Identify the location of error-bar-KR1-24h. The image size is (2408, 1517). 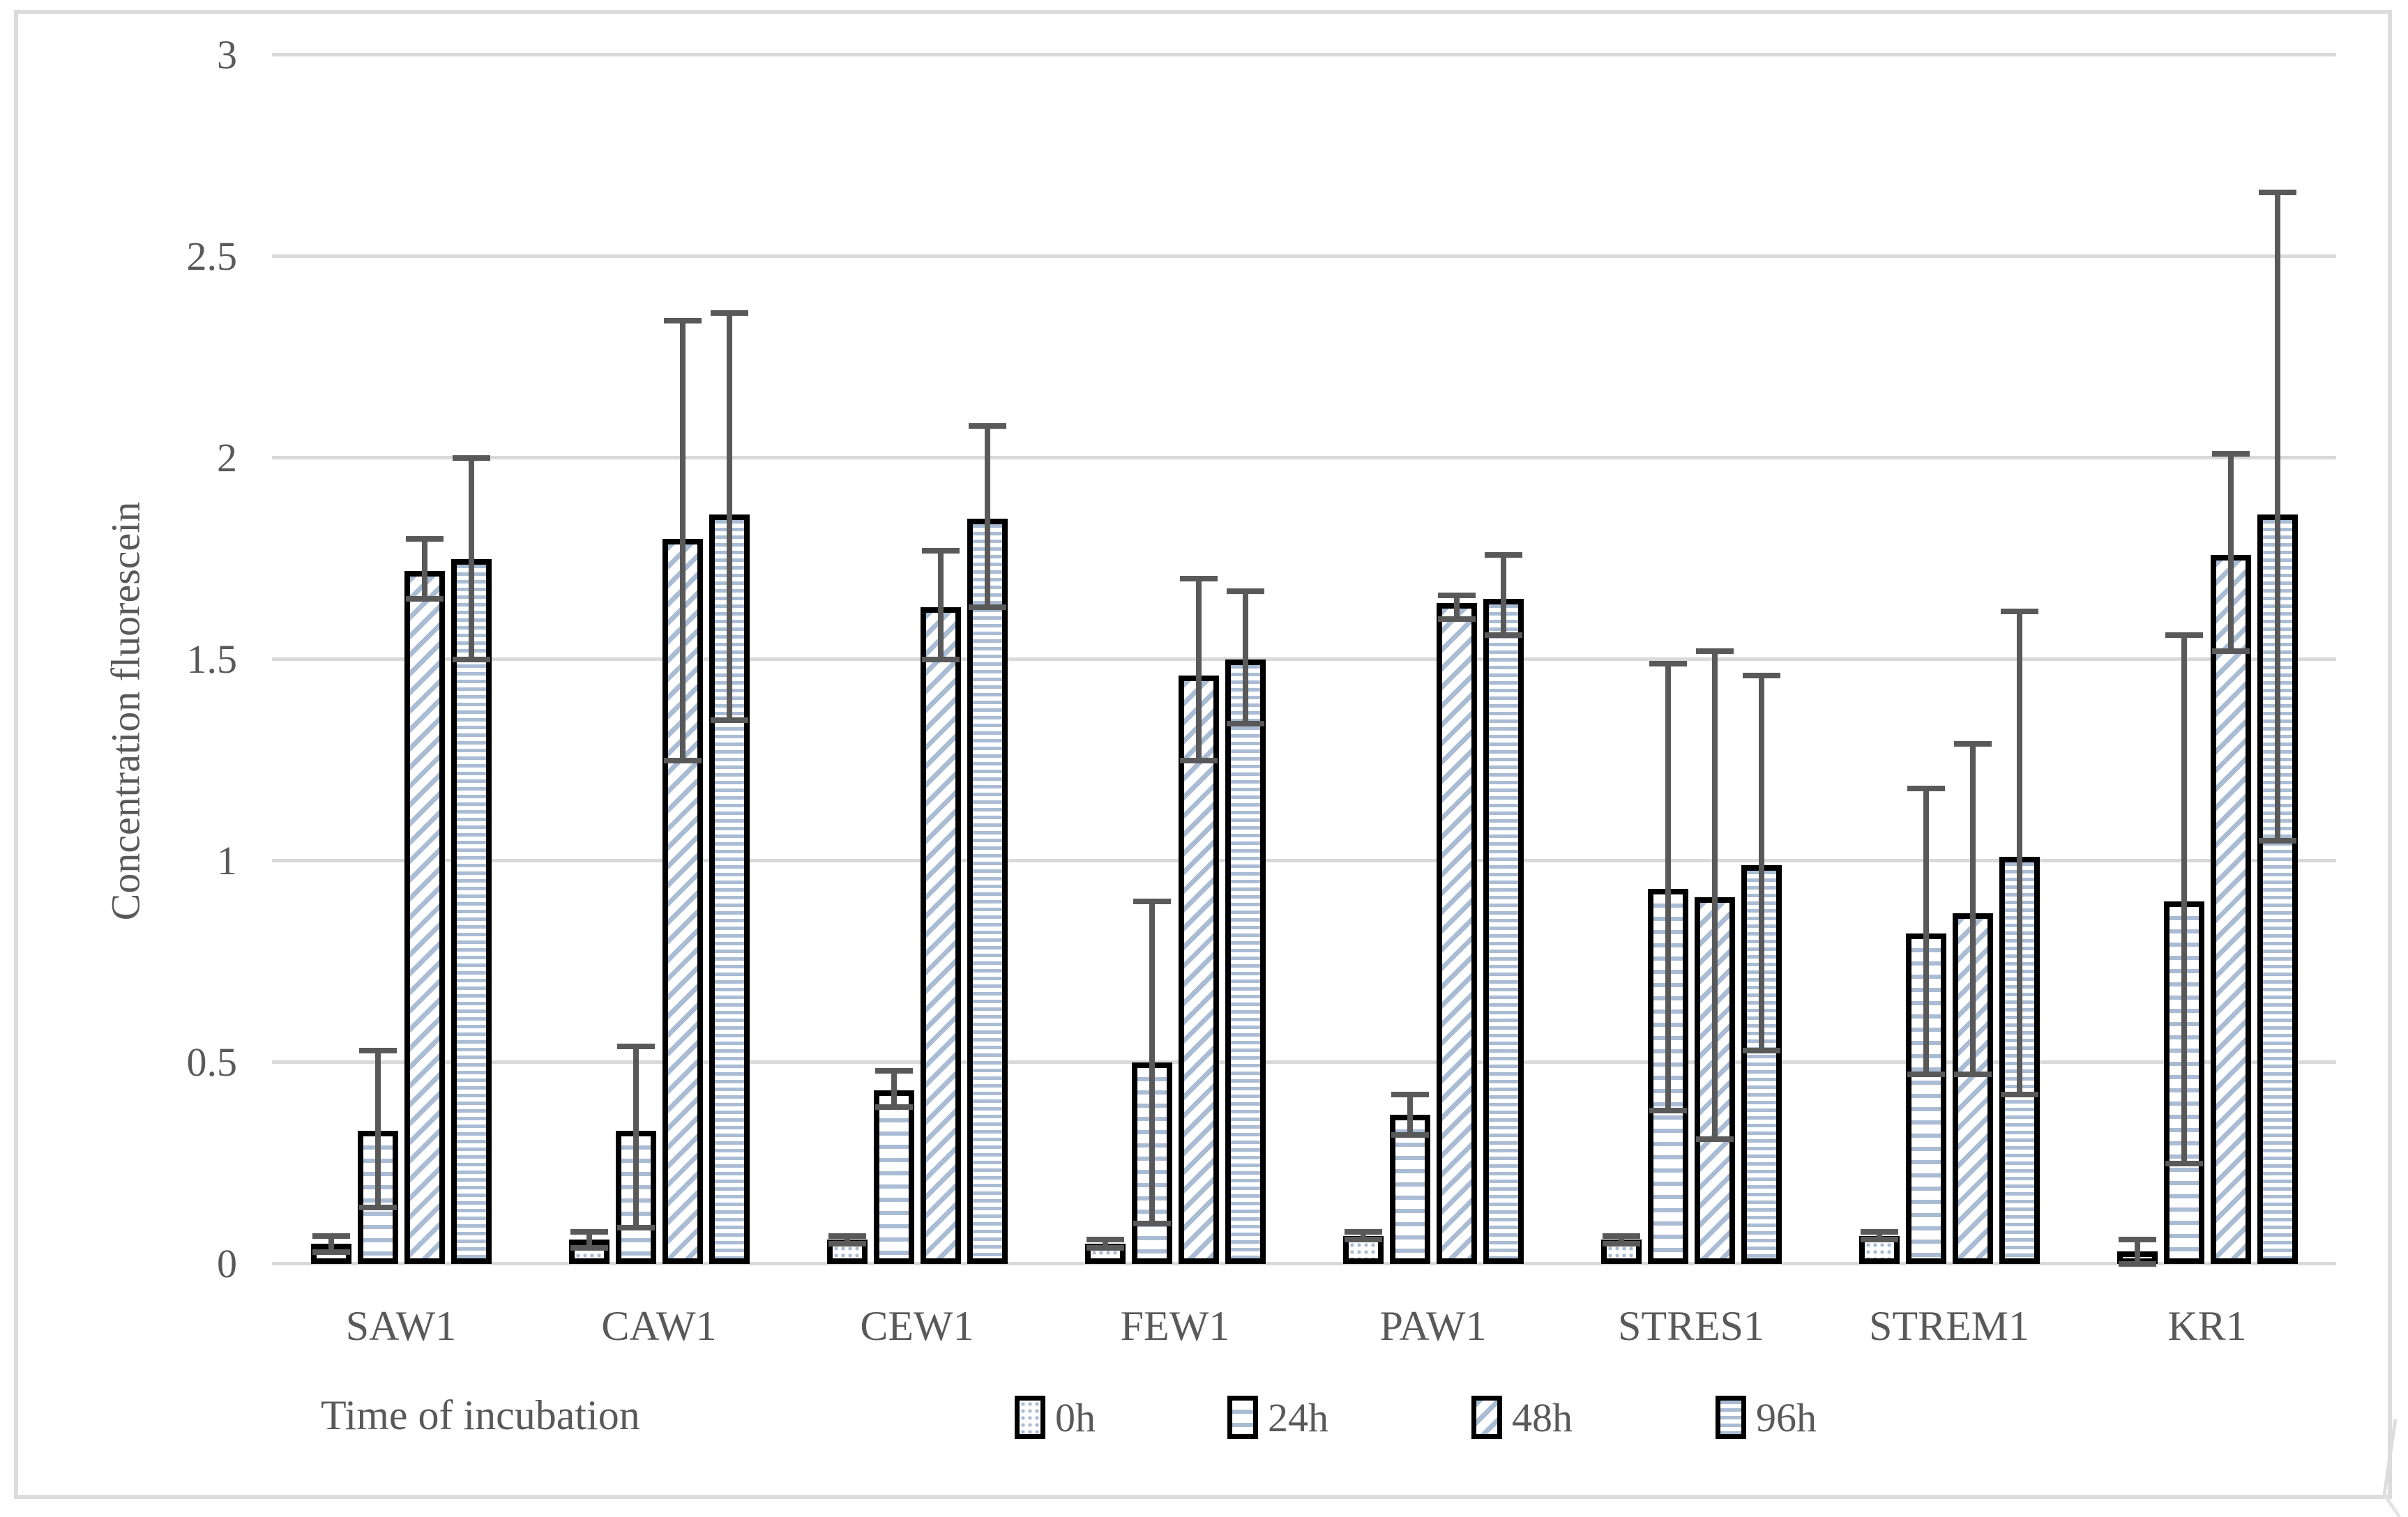
(2184, 659).